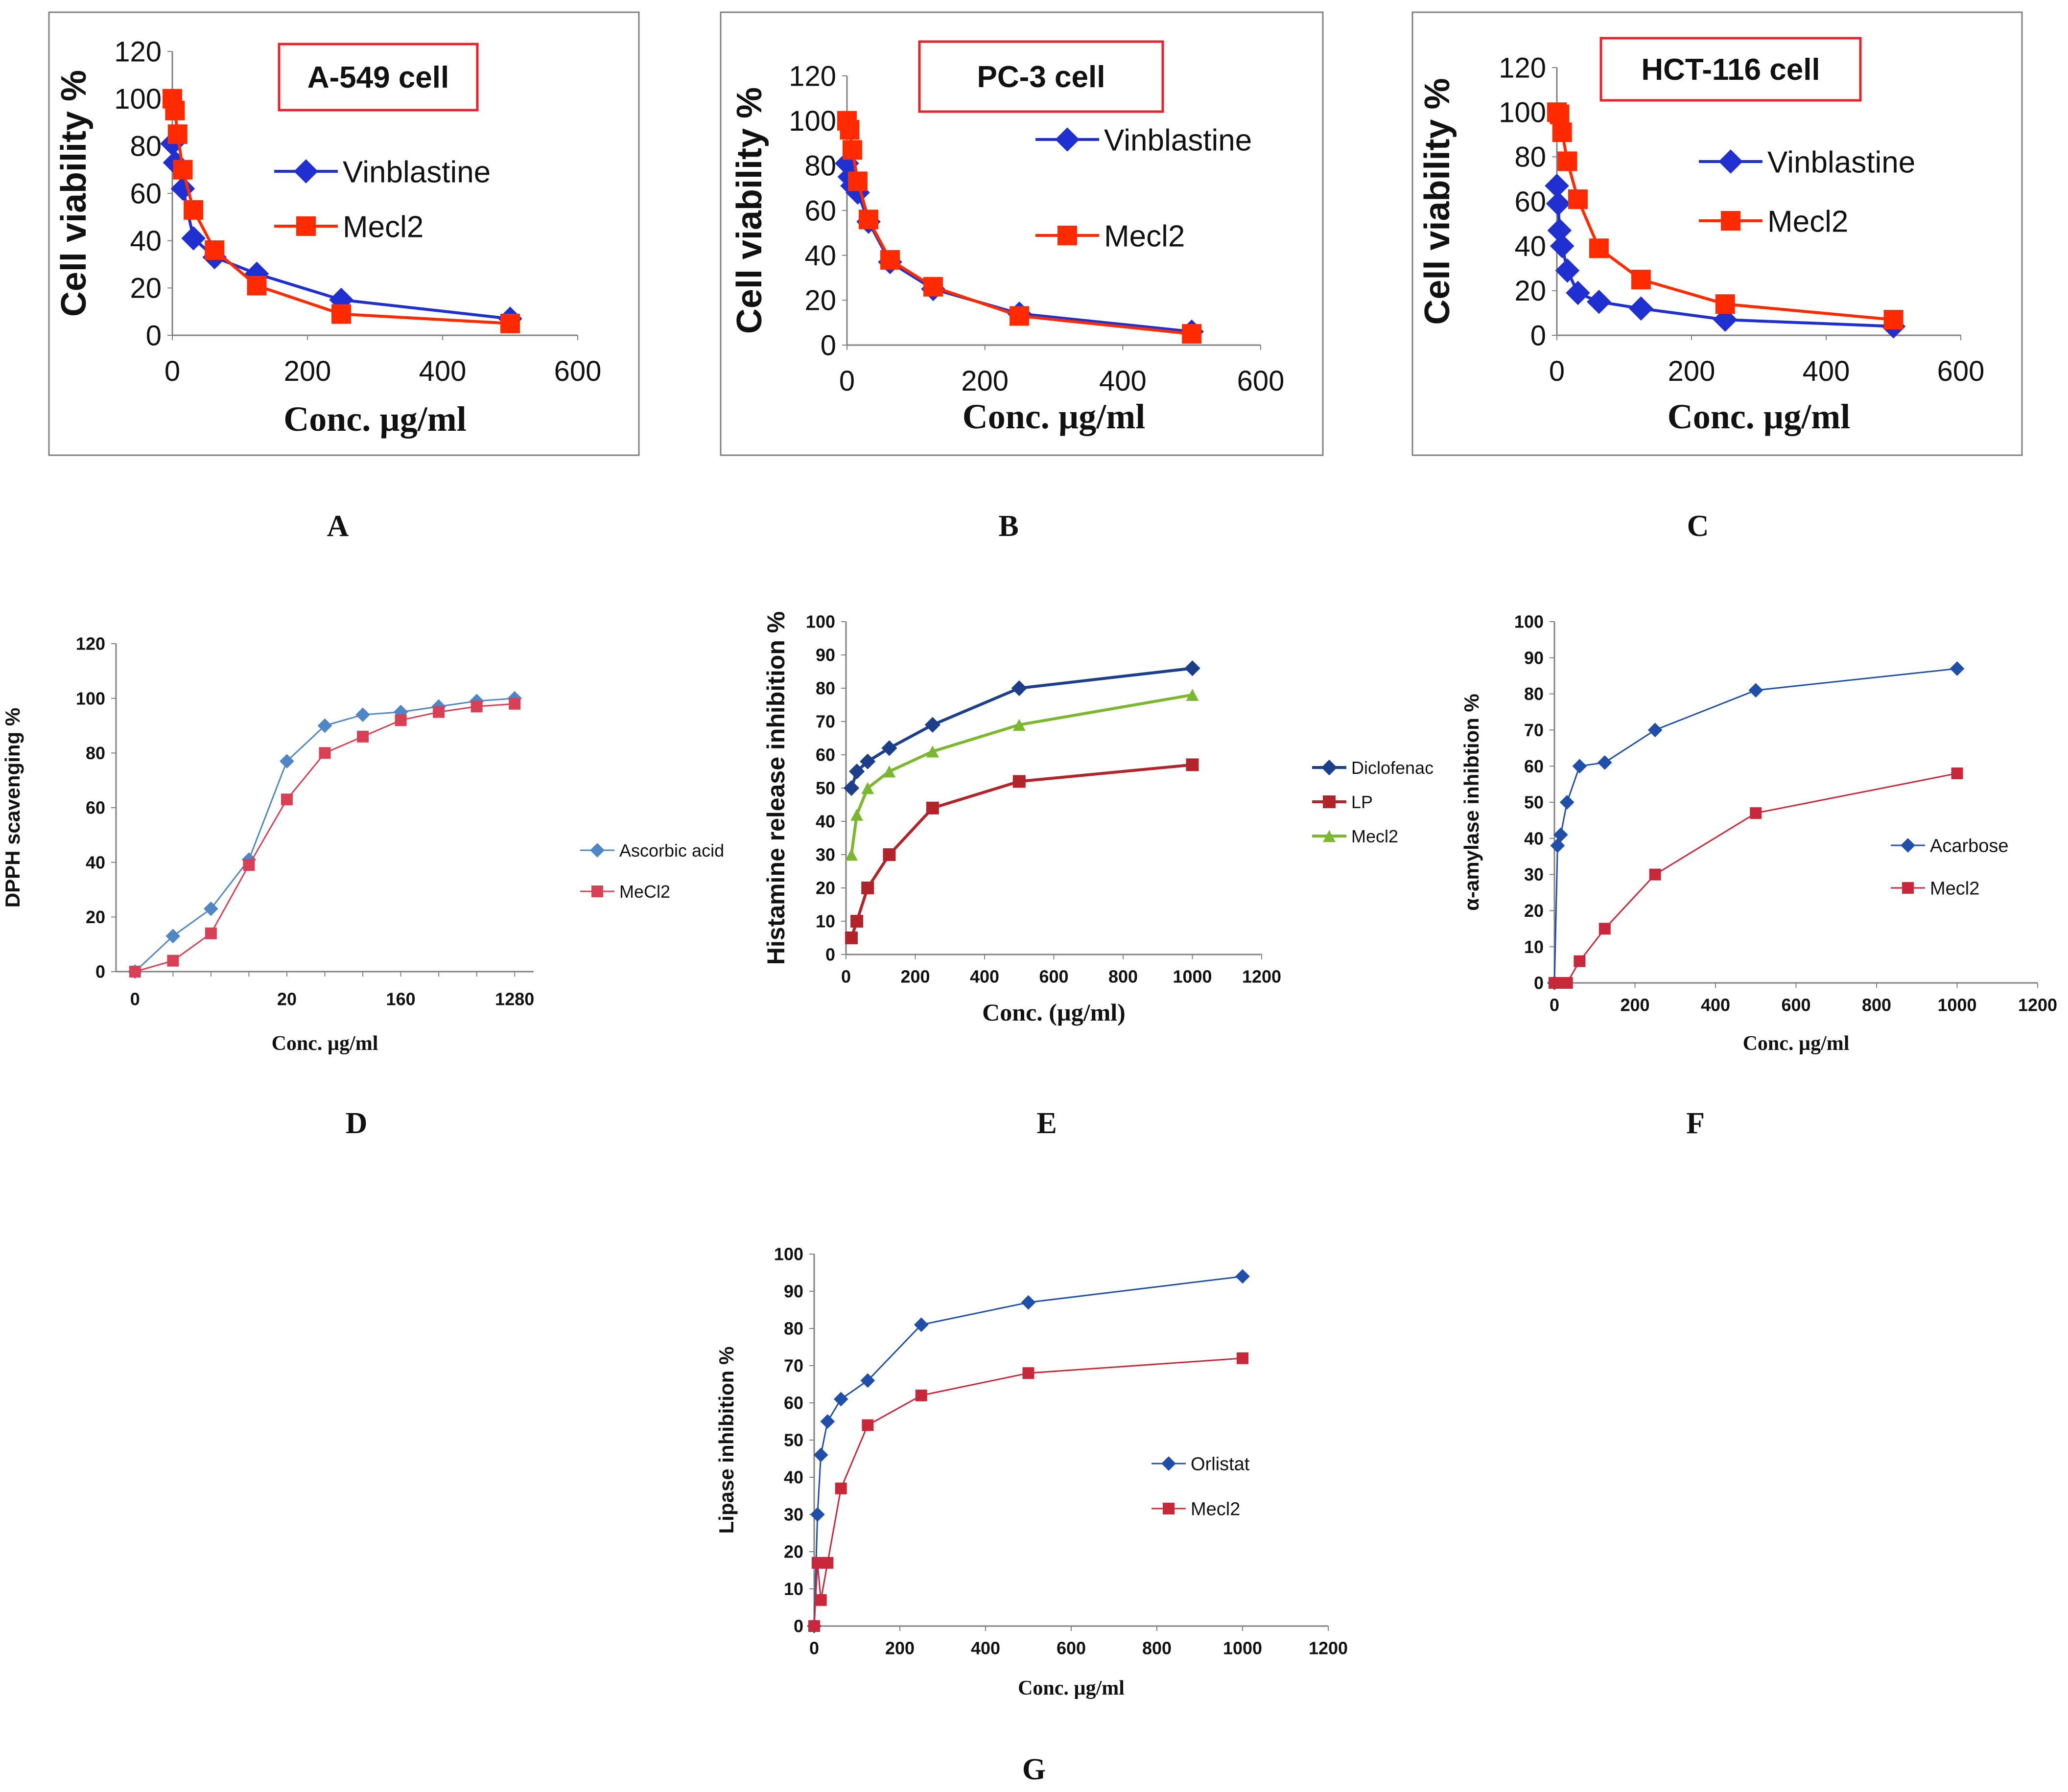 This screenshot has width=2068, height=1792. I want to click on y-tick-label: 120, so click(90, 644).